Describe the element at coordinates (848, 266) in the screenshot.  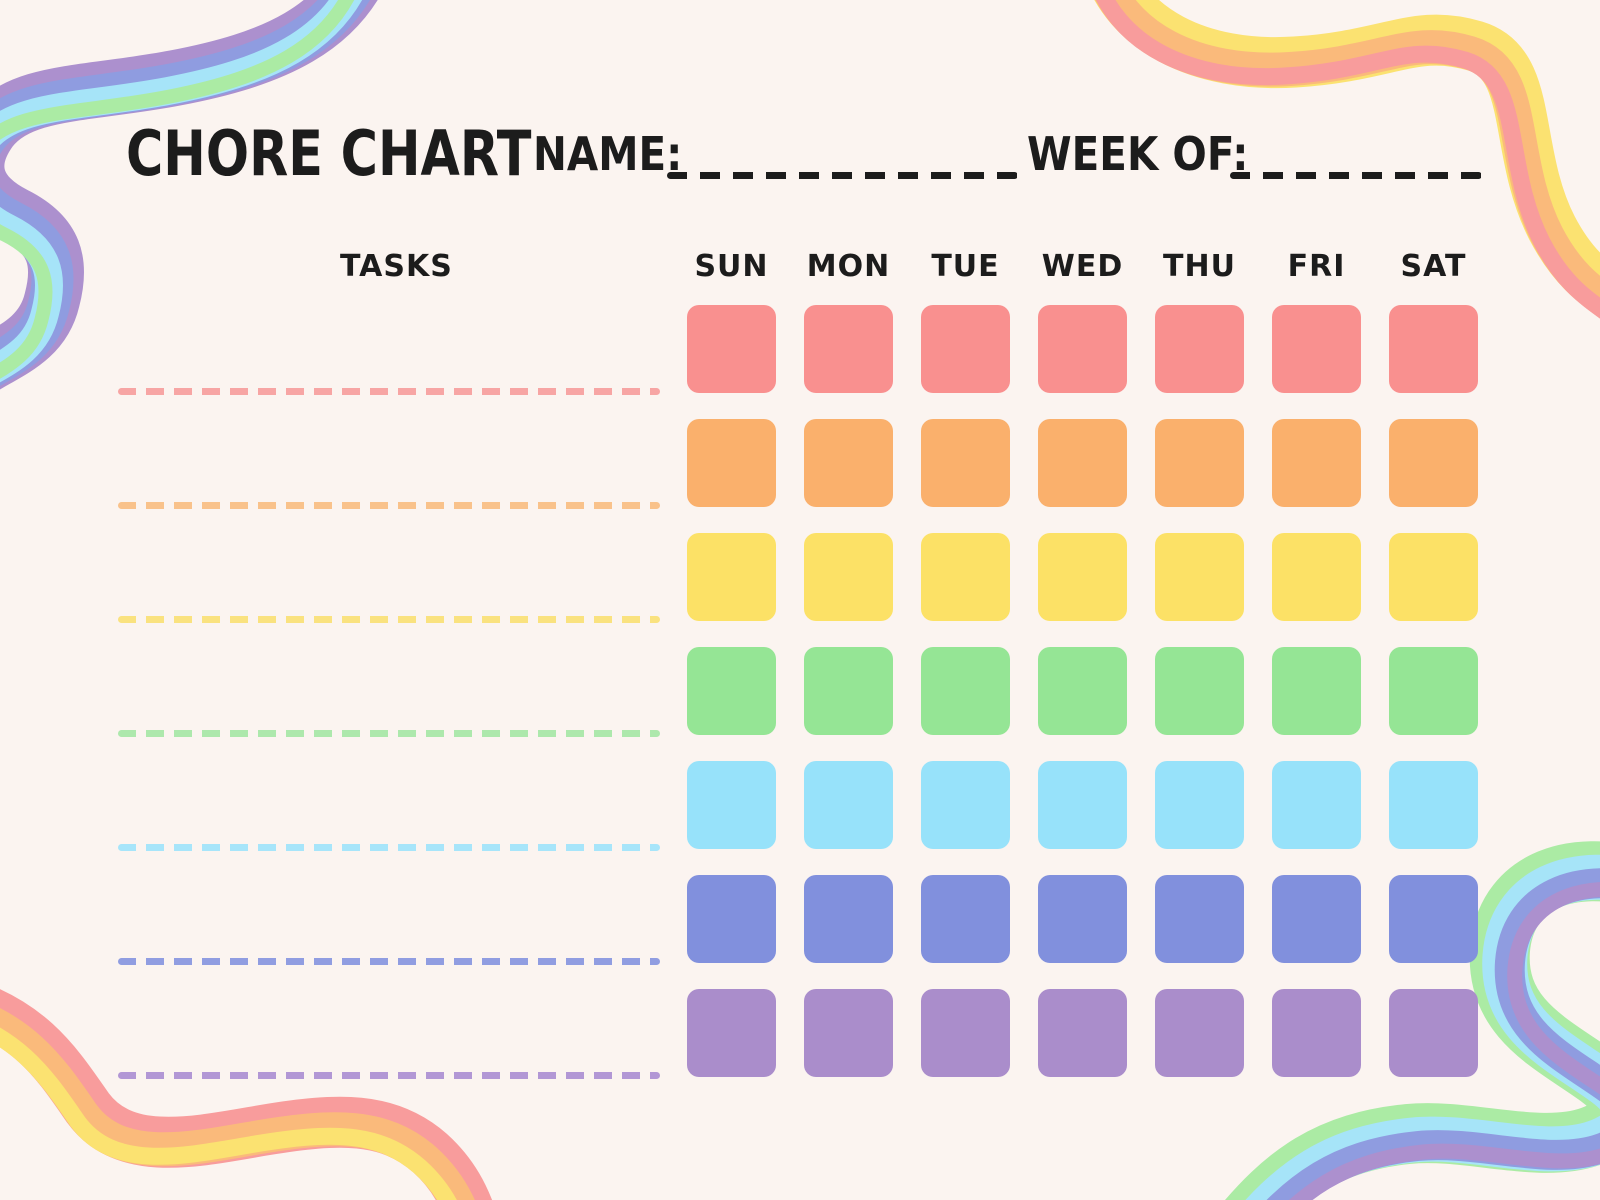
I see `day-header-mon: MON` at that location.